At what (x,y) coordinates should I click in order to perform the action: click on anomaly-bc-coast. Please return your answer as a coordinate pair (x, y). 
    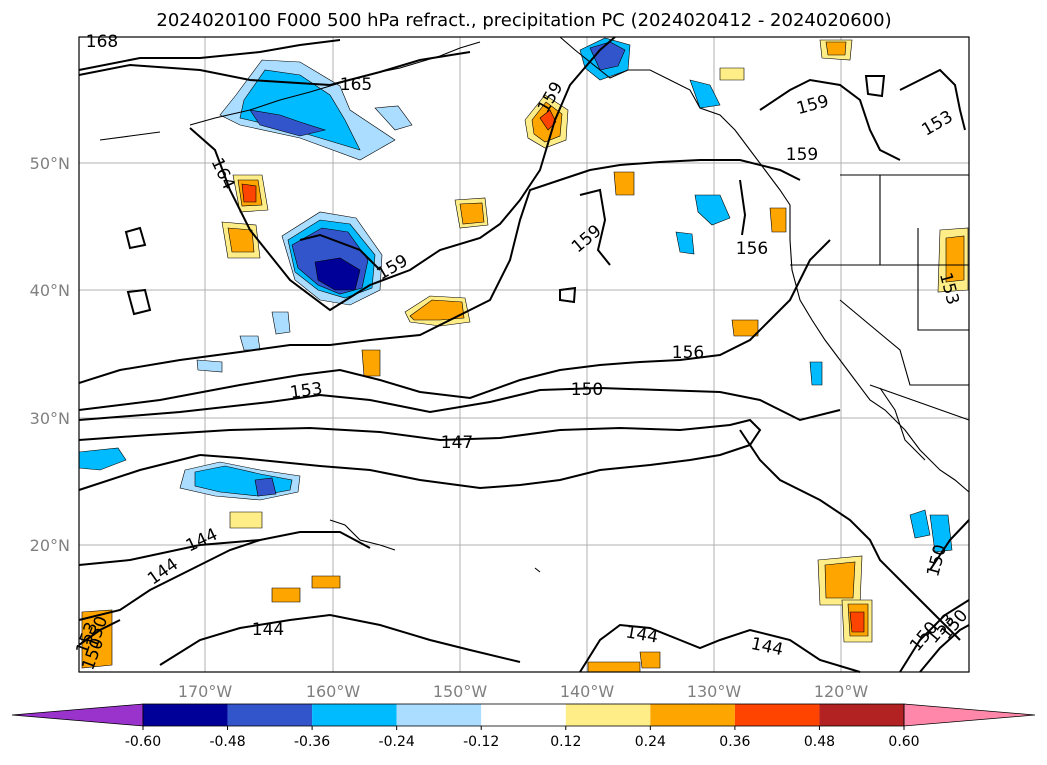
    Looking at the image, I should click on (705, 94).